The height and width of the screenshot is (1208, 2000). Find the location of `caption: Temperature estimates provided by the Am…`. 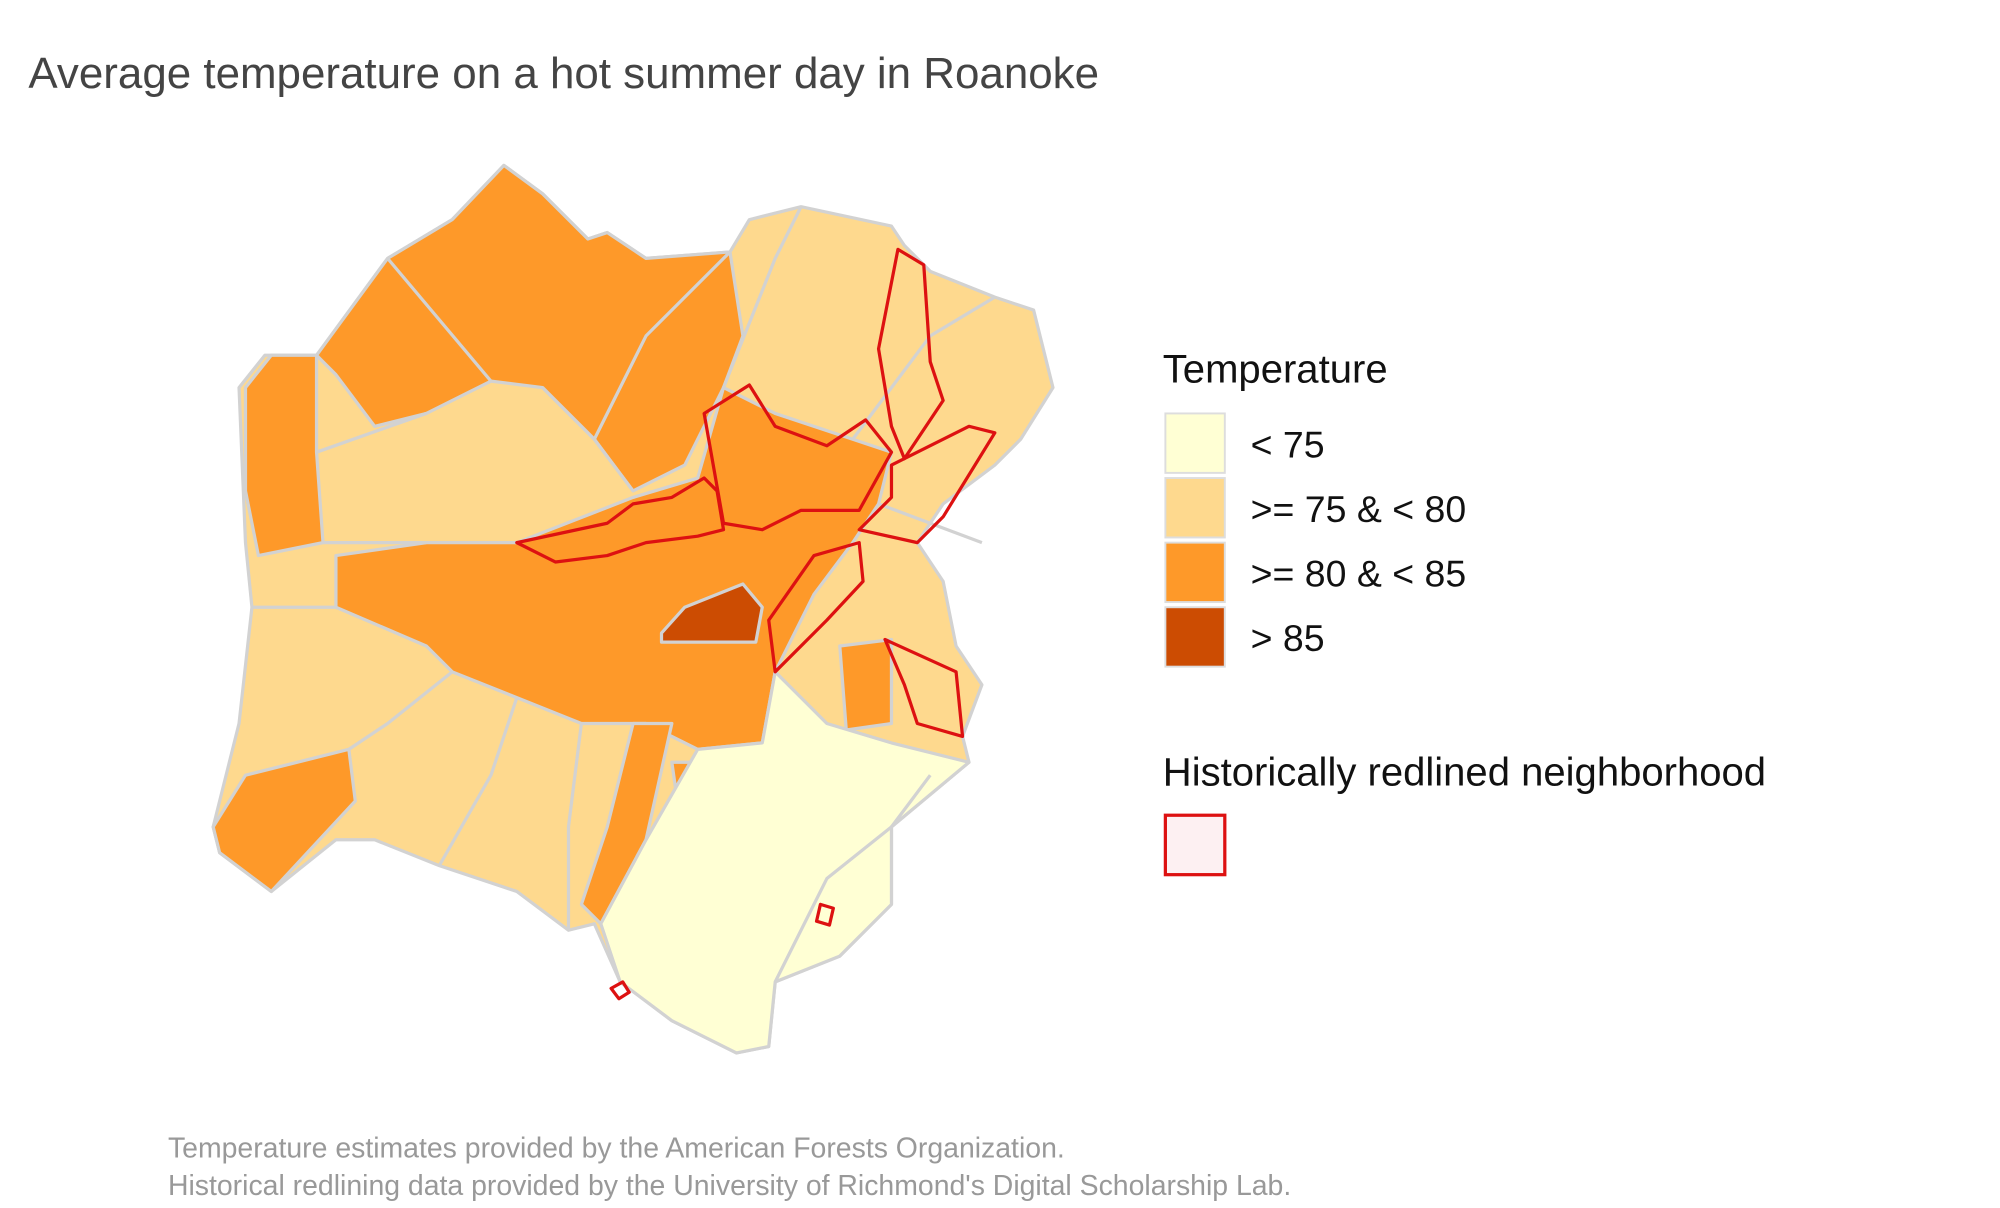

caption: Temperature estimates provided by the Am… is located at coordinates (616, 1149).